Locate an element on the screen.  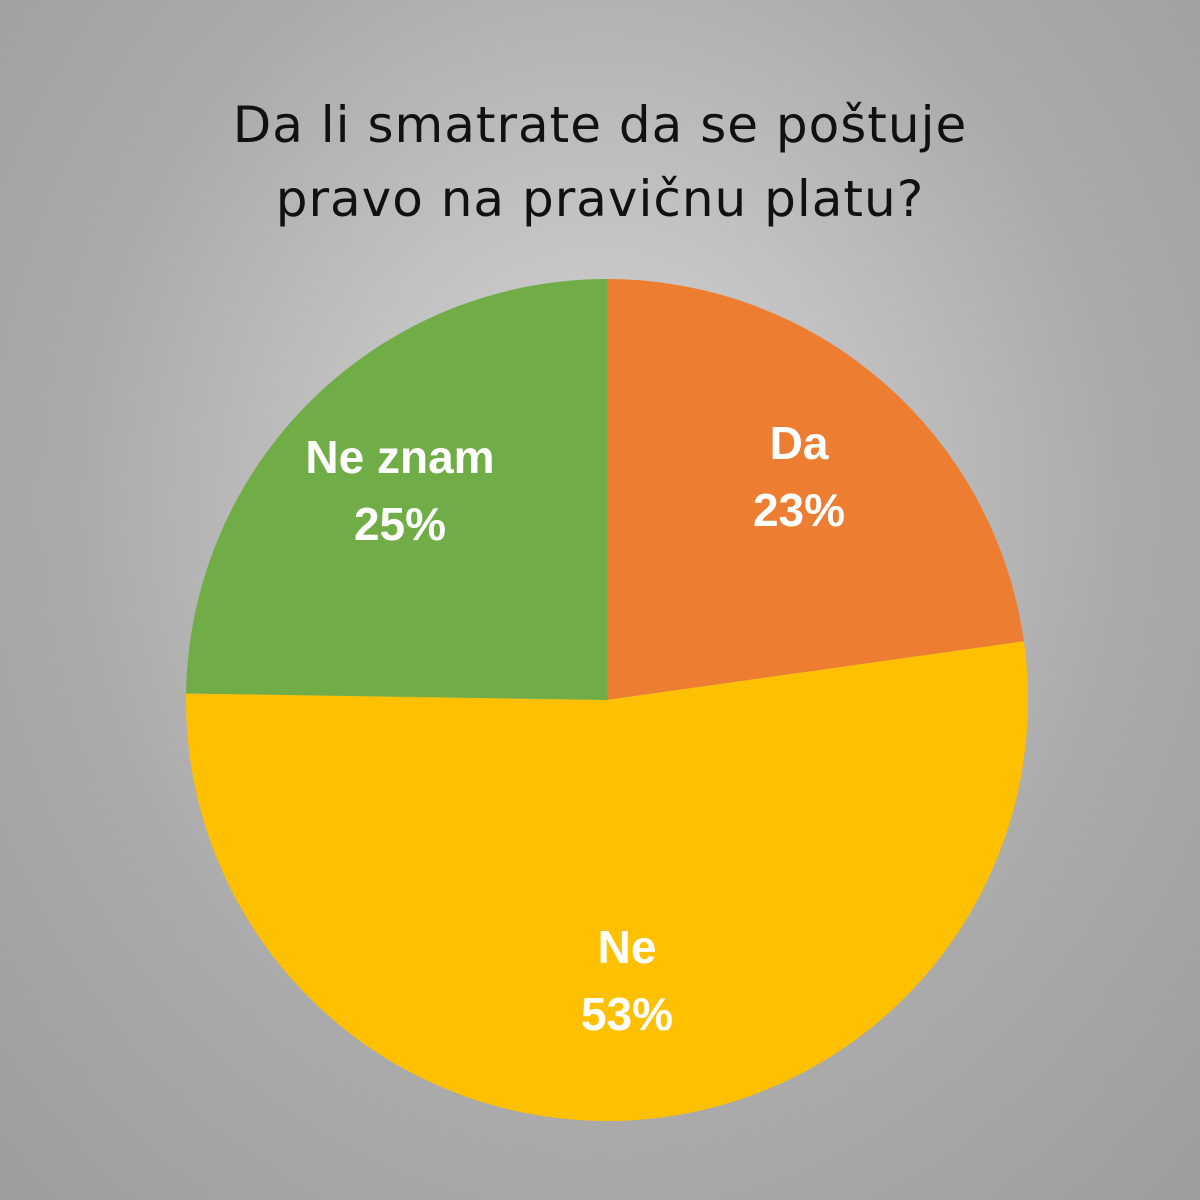
slice-value-label: 23% is located at coordinates (799, 510).